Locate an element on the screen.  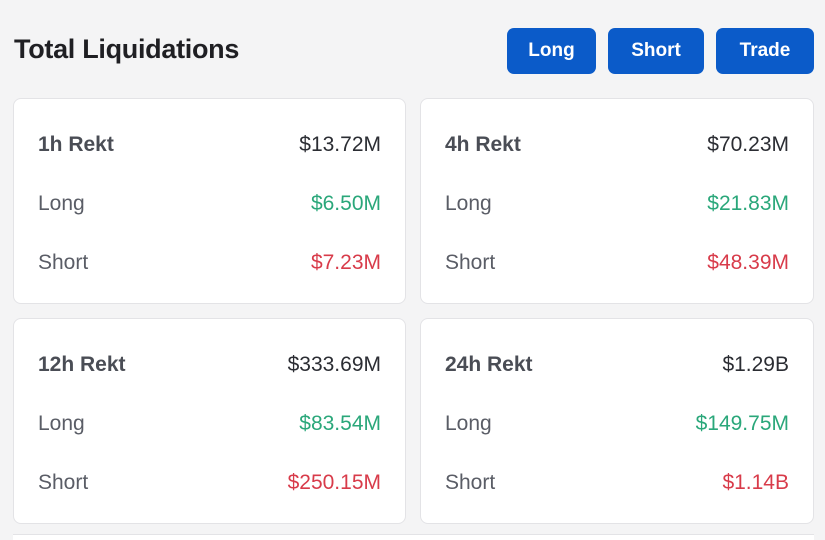
short-value: $48.39M is located at coordinates (748, 262).